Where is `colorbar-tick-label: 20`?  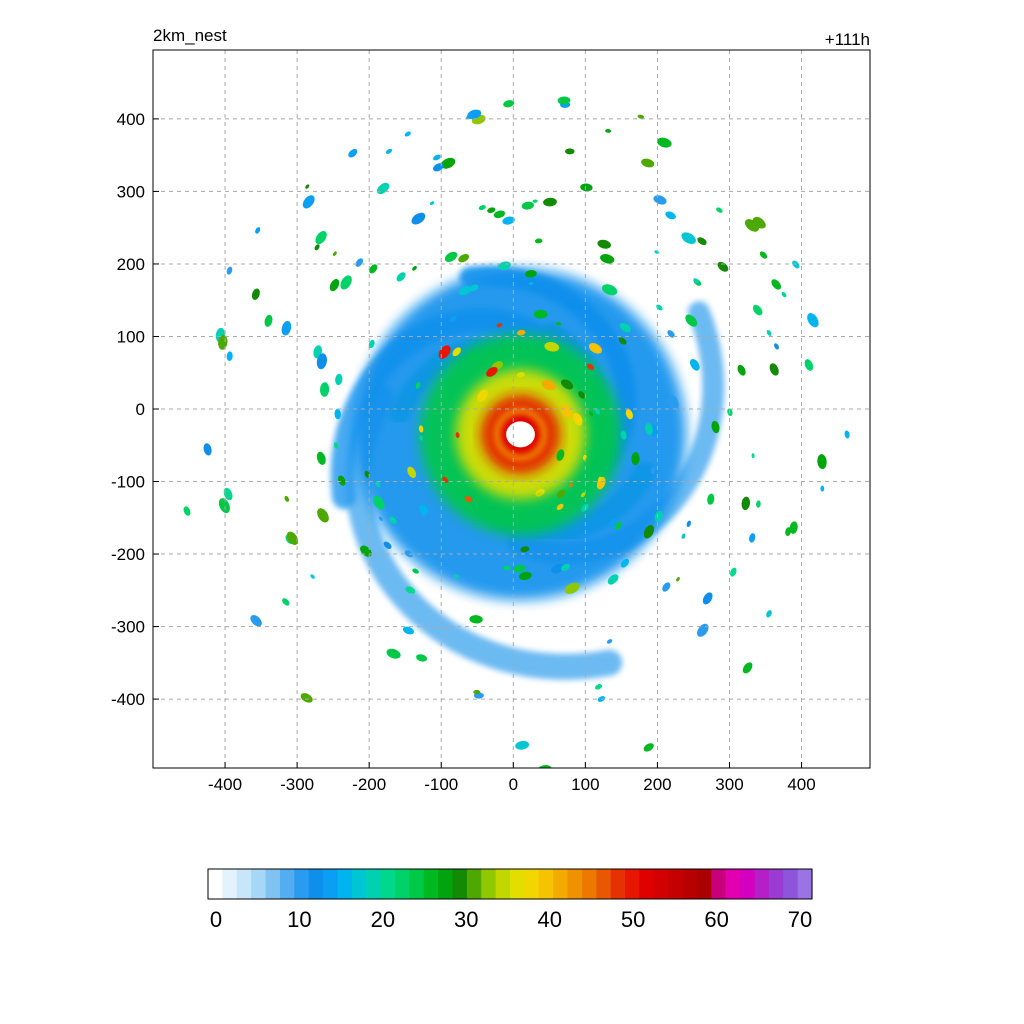
colorbar-tick-label: 20 is located at coordinates (383, 919).